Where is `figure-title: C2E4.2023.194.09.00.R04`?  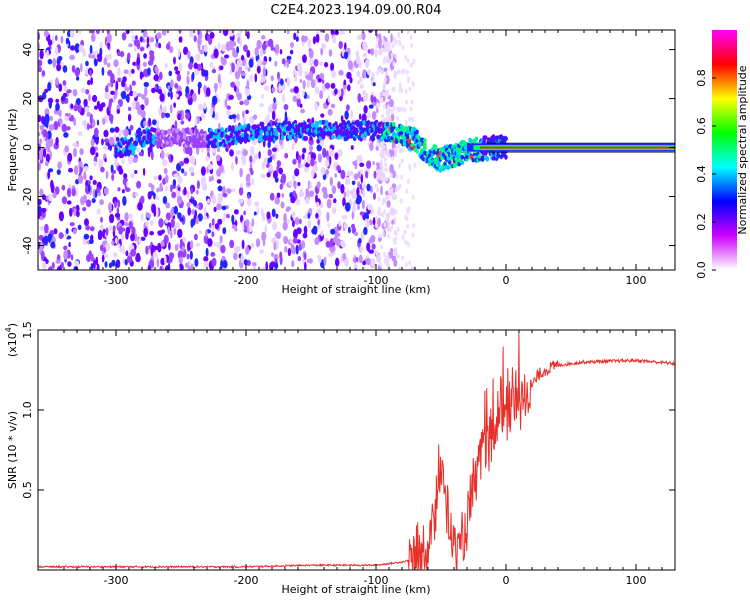
figure-title: C2E4.2023.194.09.00.R04 is located at coordinates (355, 10).